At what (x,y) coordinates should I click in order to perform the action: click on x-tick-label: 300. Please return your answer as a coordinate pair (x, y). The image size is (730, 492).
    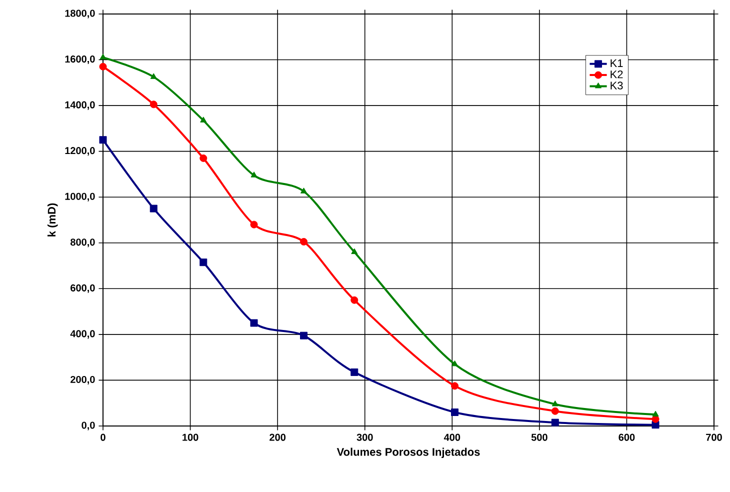
    Looking at the image, I should click on (364, 437).